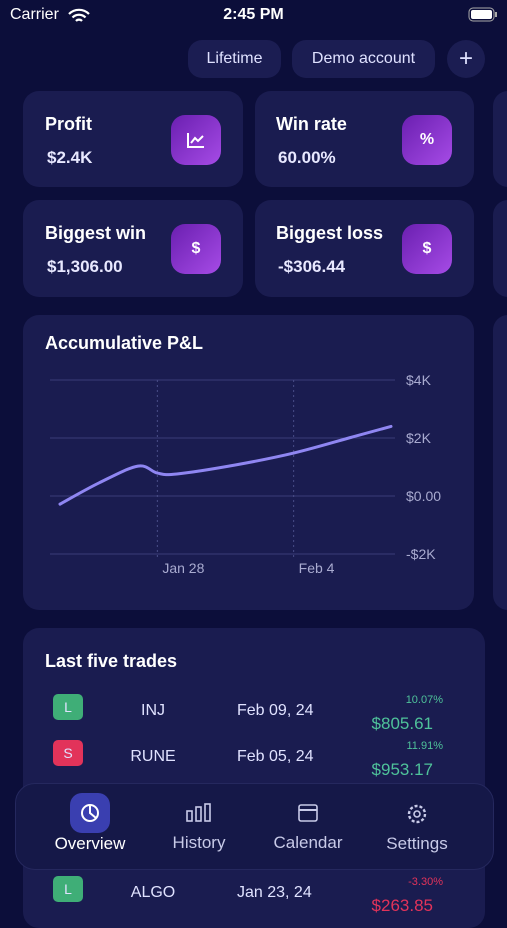  Describe the element at coordinates (90, 813) in the screenshot. I see `tab-icon-active` at that location.